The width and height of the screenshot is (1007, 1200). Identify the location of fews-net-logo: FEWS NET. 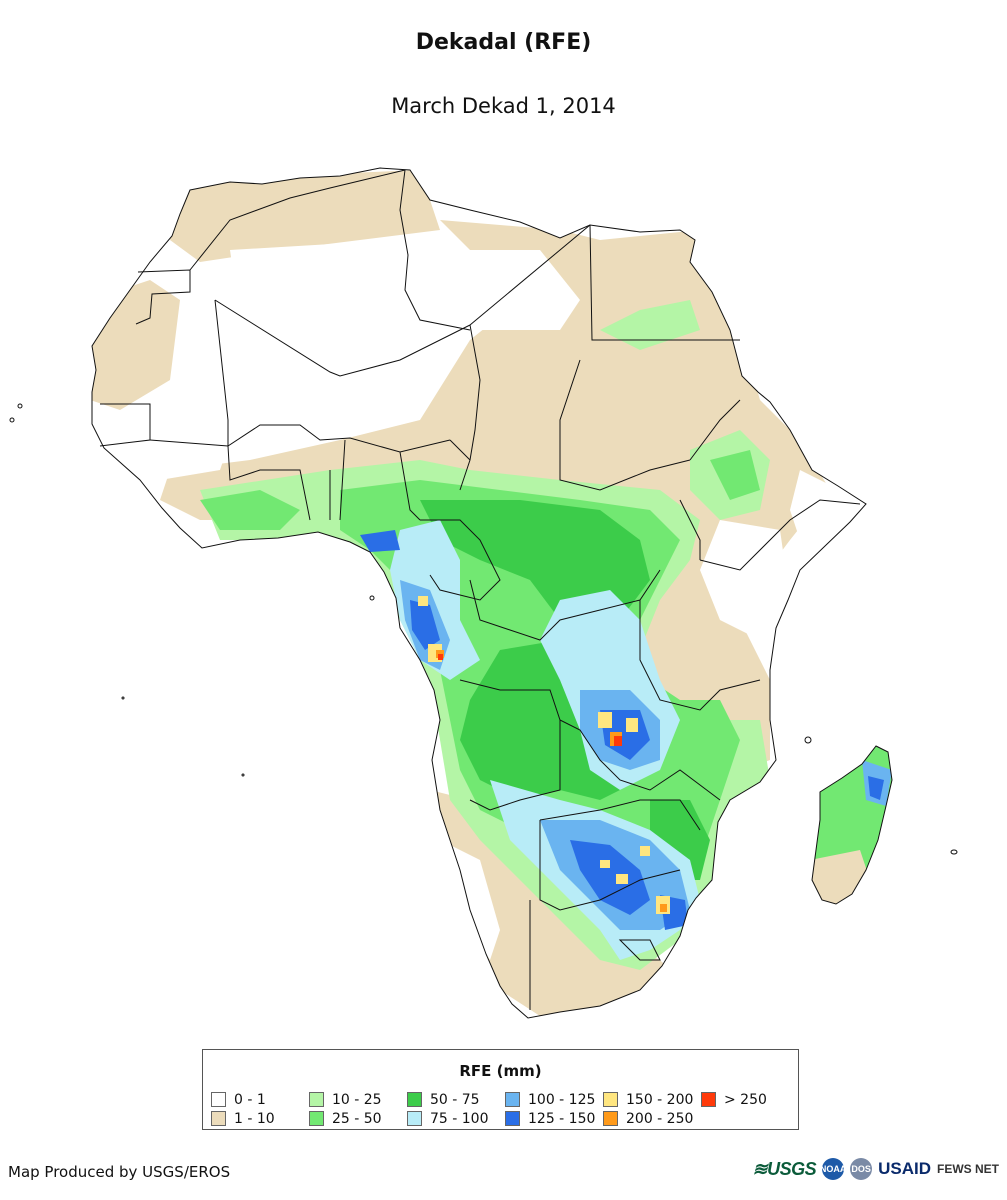
(968, 1169).